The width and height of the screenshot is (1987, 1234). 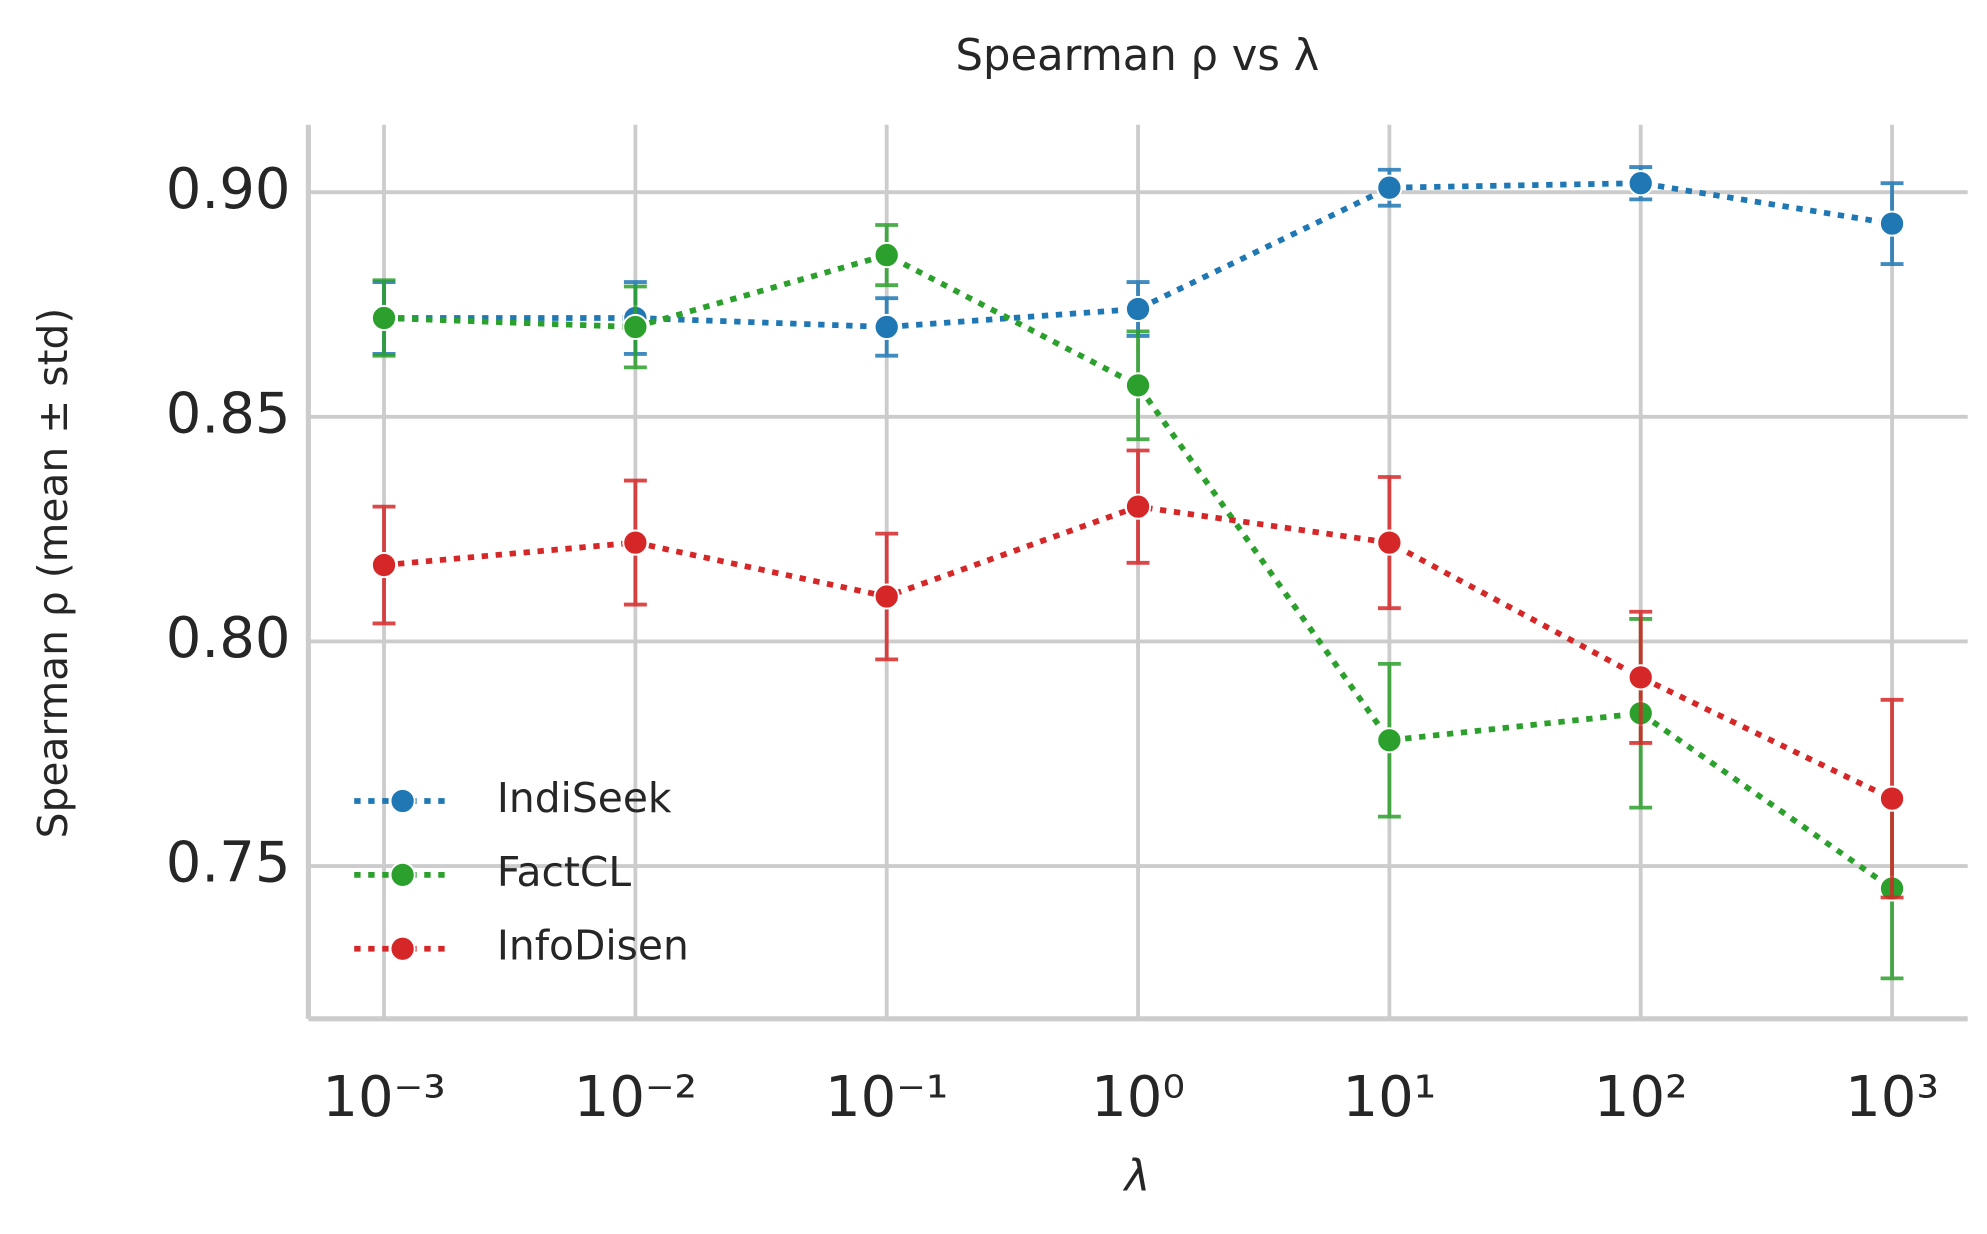 I want to click on legend-label: InfoDisen, so click(x=593, y=946).